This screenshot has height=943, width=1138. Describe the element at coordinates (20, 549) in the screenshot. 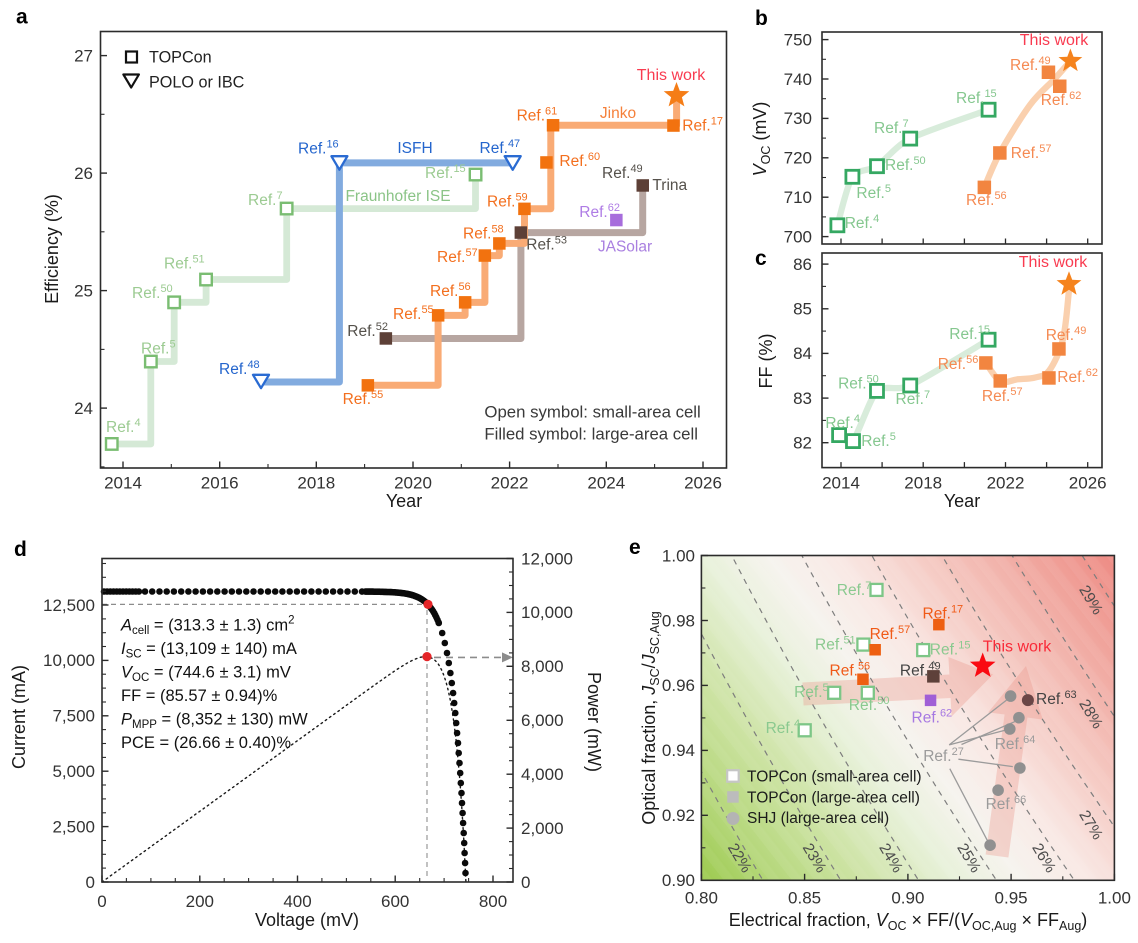

I see `svg-text: d` at that location.